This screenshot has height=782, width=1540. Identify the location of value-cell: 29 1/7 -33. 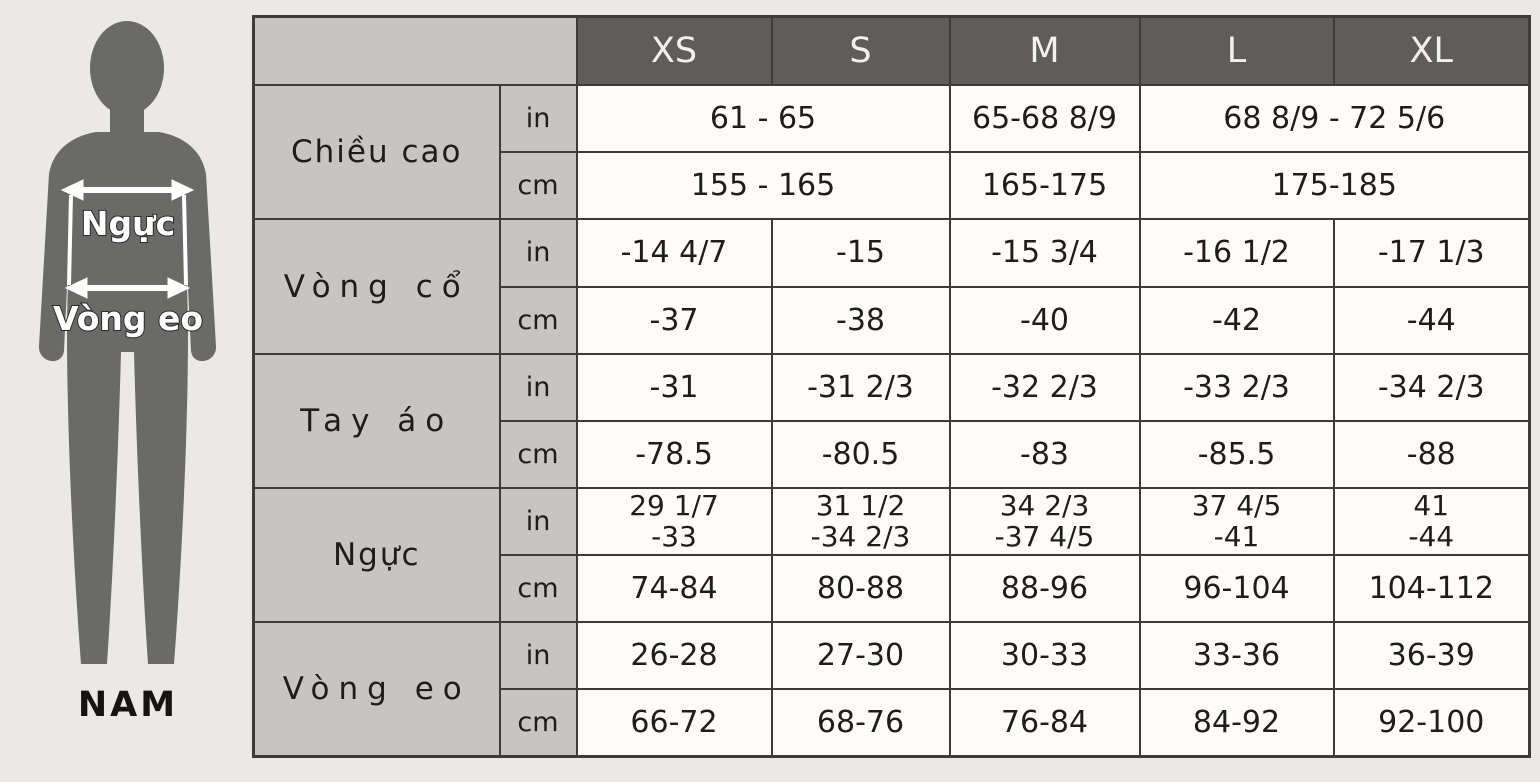
(674, 521).